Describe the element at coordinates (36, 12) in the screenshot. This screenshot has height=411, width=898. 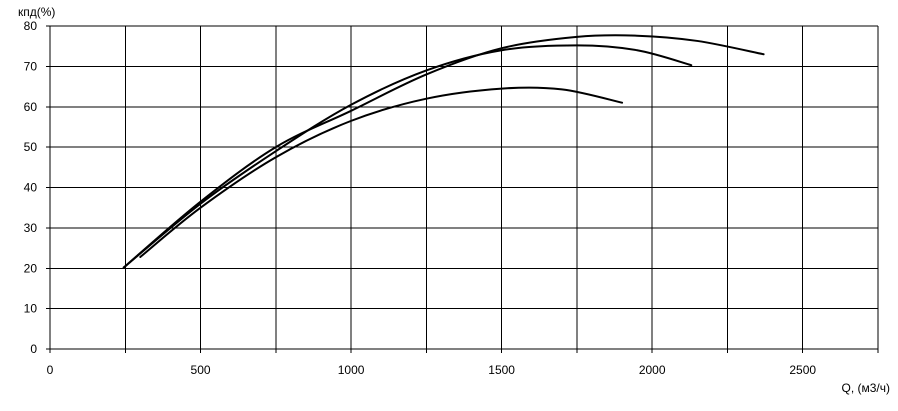
I see `y-axis-label: кпд(%)` at that location.